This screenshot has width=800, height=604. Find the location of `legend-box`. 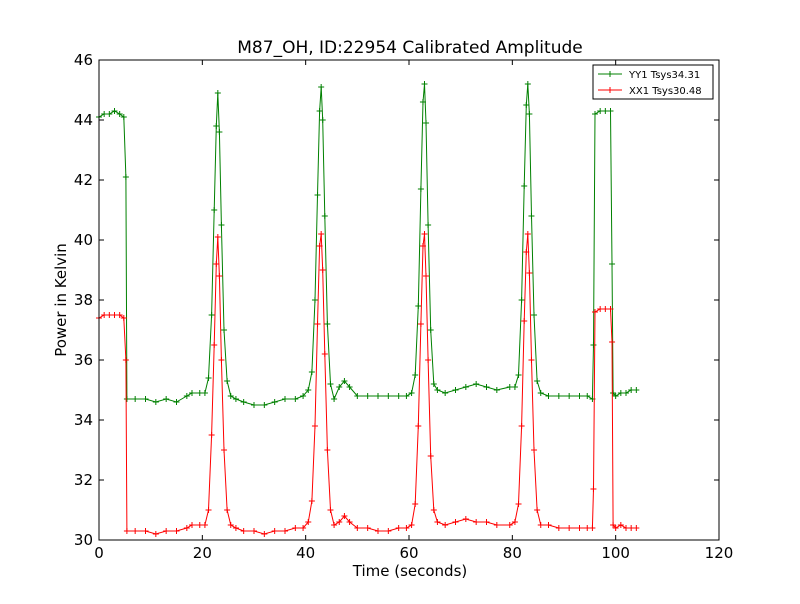

legend-box is located at coordinates (653, 82).